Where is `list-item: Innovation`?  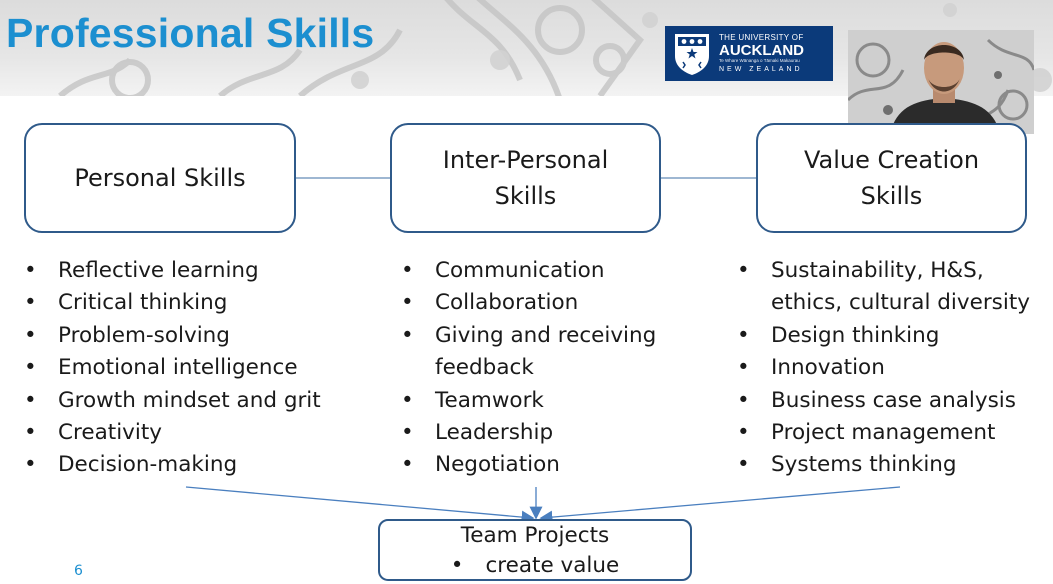 list-item: Innovation is located at coordinates (893, 368).